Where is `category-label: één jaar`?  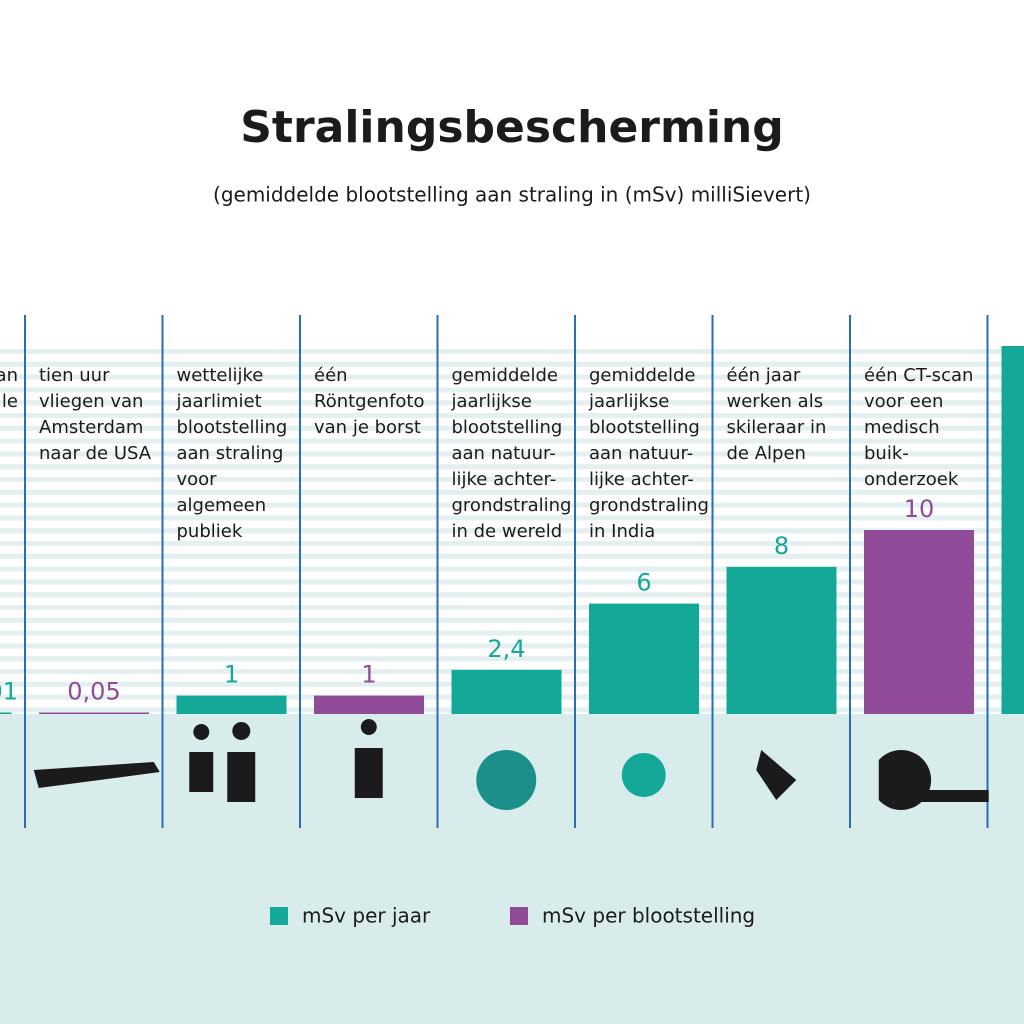
category-label: één jaar is located at coordinates (764, 375).